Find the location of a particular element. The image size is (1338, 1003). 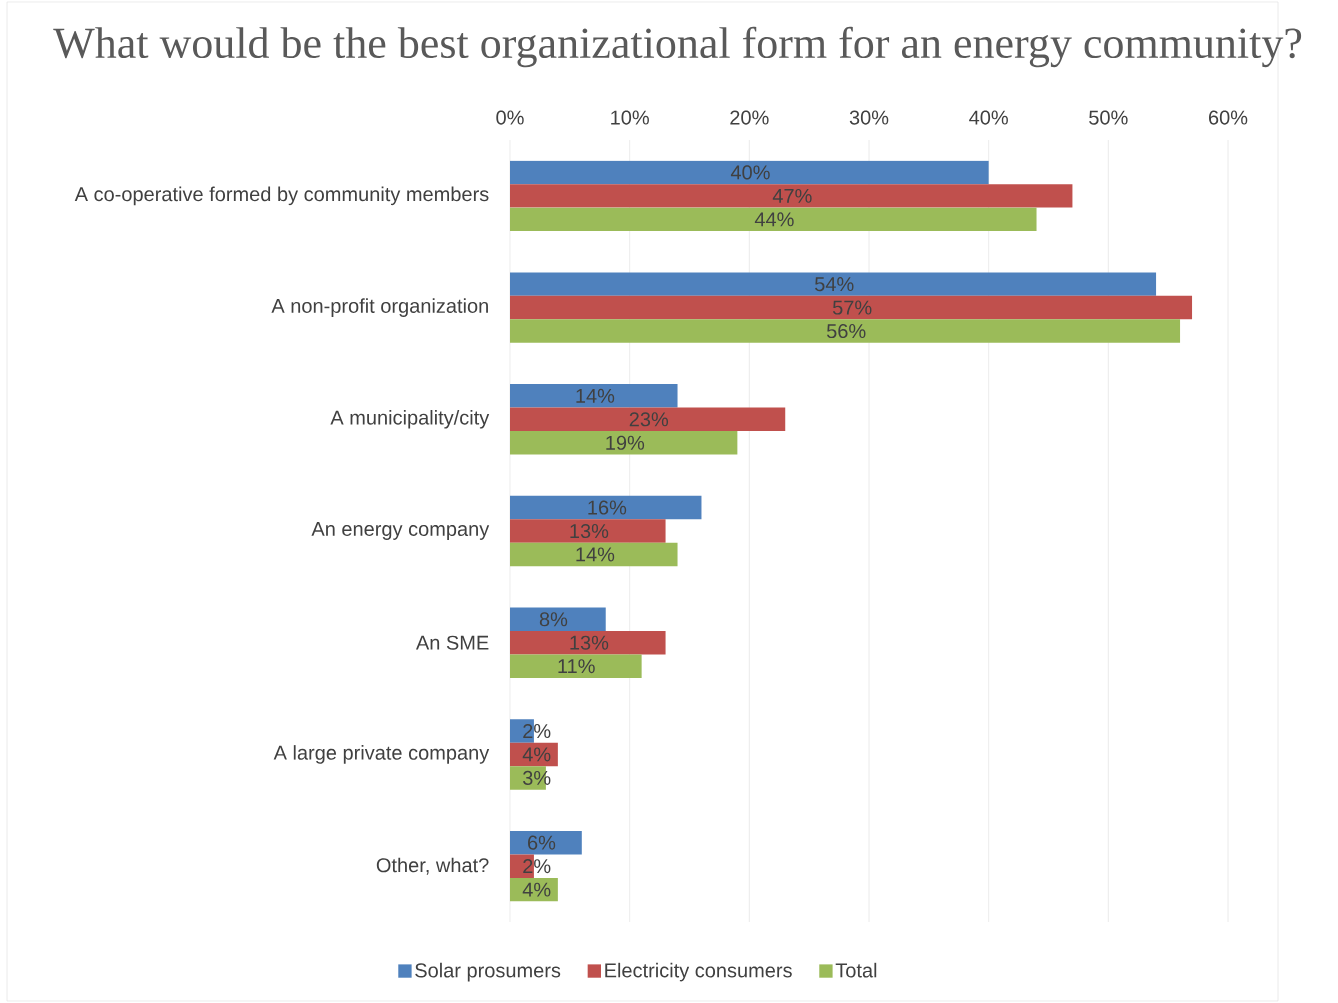

data-label: 40% is located at coordinates (750, 172).